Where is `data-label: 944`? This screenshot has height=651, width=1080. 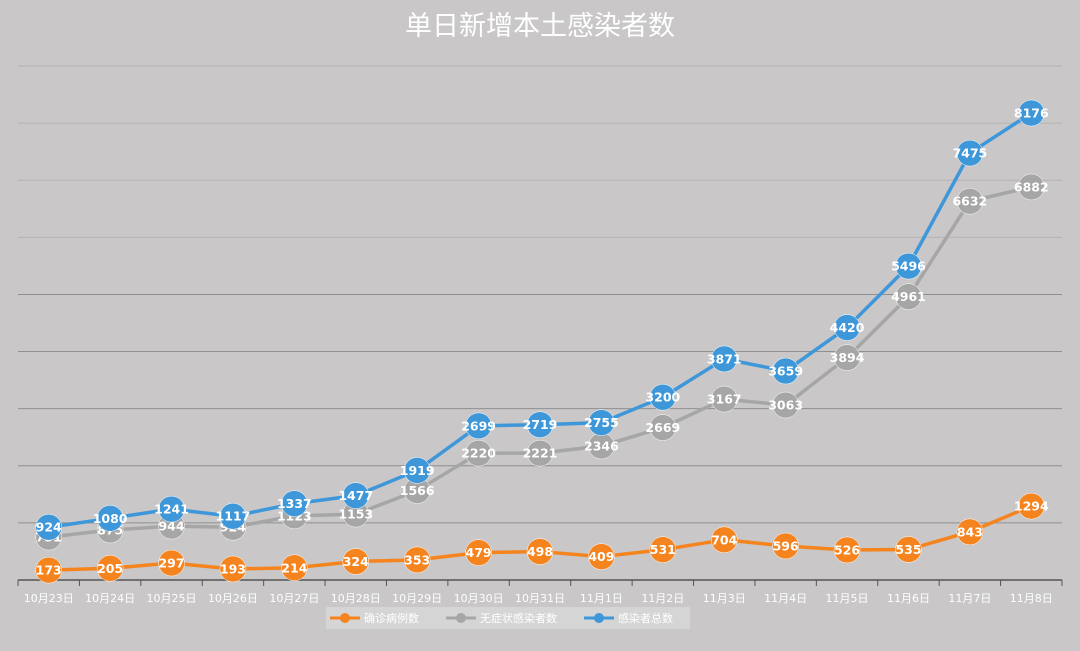 data-label: 944 is located at coordinates (171, 526).